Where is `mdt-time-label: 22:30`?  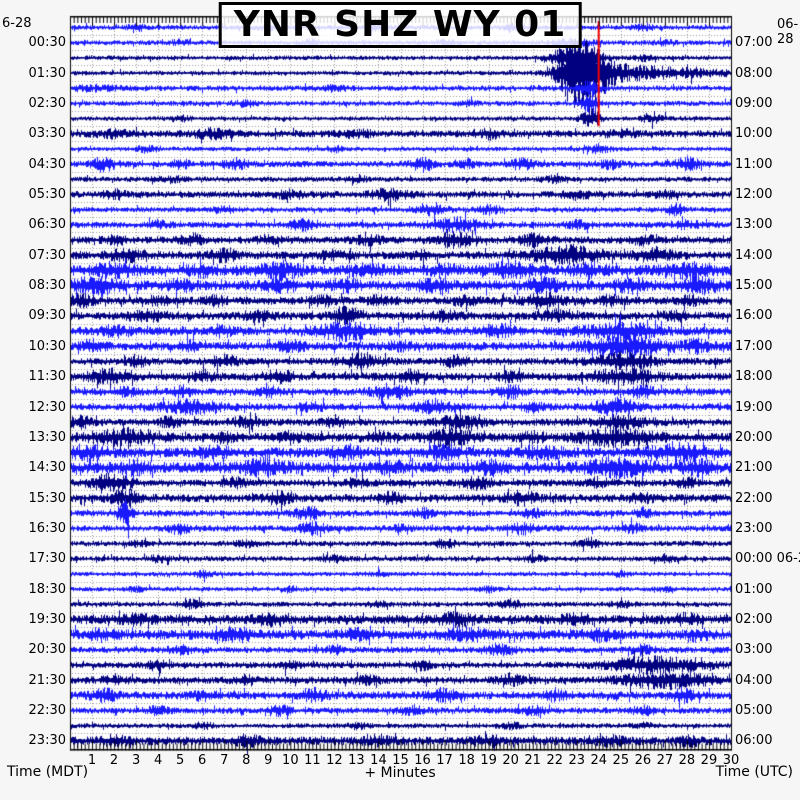 mdt-time-label: 22:30 is located at coordinates (47, 711).